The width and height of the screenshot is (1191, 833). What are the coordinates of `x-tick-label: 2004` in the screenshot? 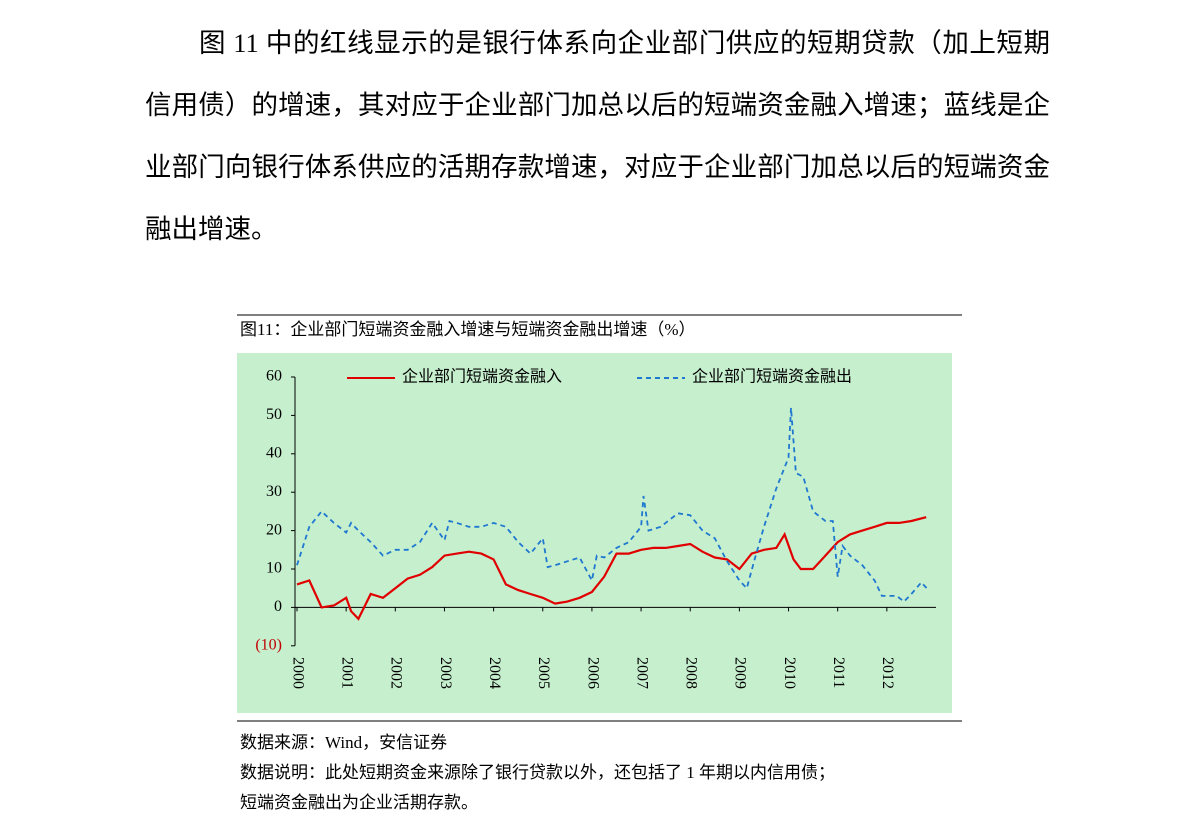 It's located at (494, 673).